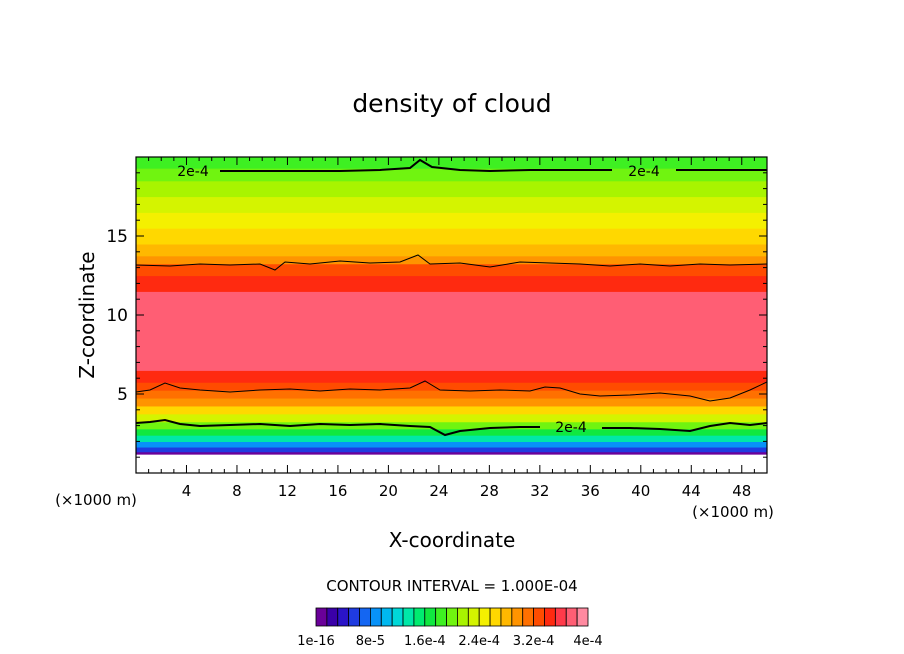  Describe the element at coordinates (337, 491) in the screenshot. I see `x-tick-label: 16` at that location.